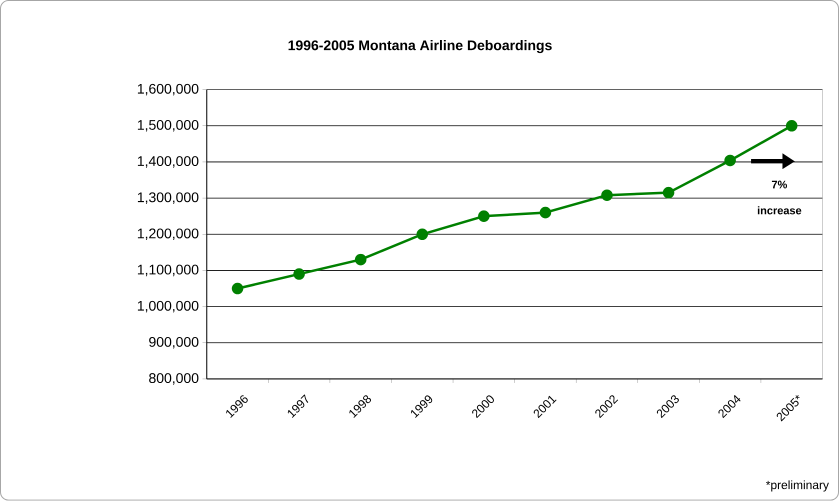  What do you see at coordinates (168, 162) in the screenshot?
I see `y-tick-label: 1,400,000` at bounding box center [168, 162].